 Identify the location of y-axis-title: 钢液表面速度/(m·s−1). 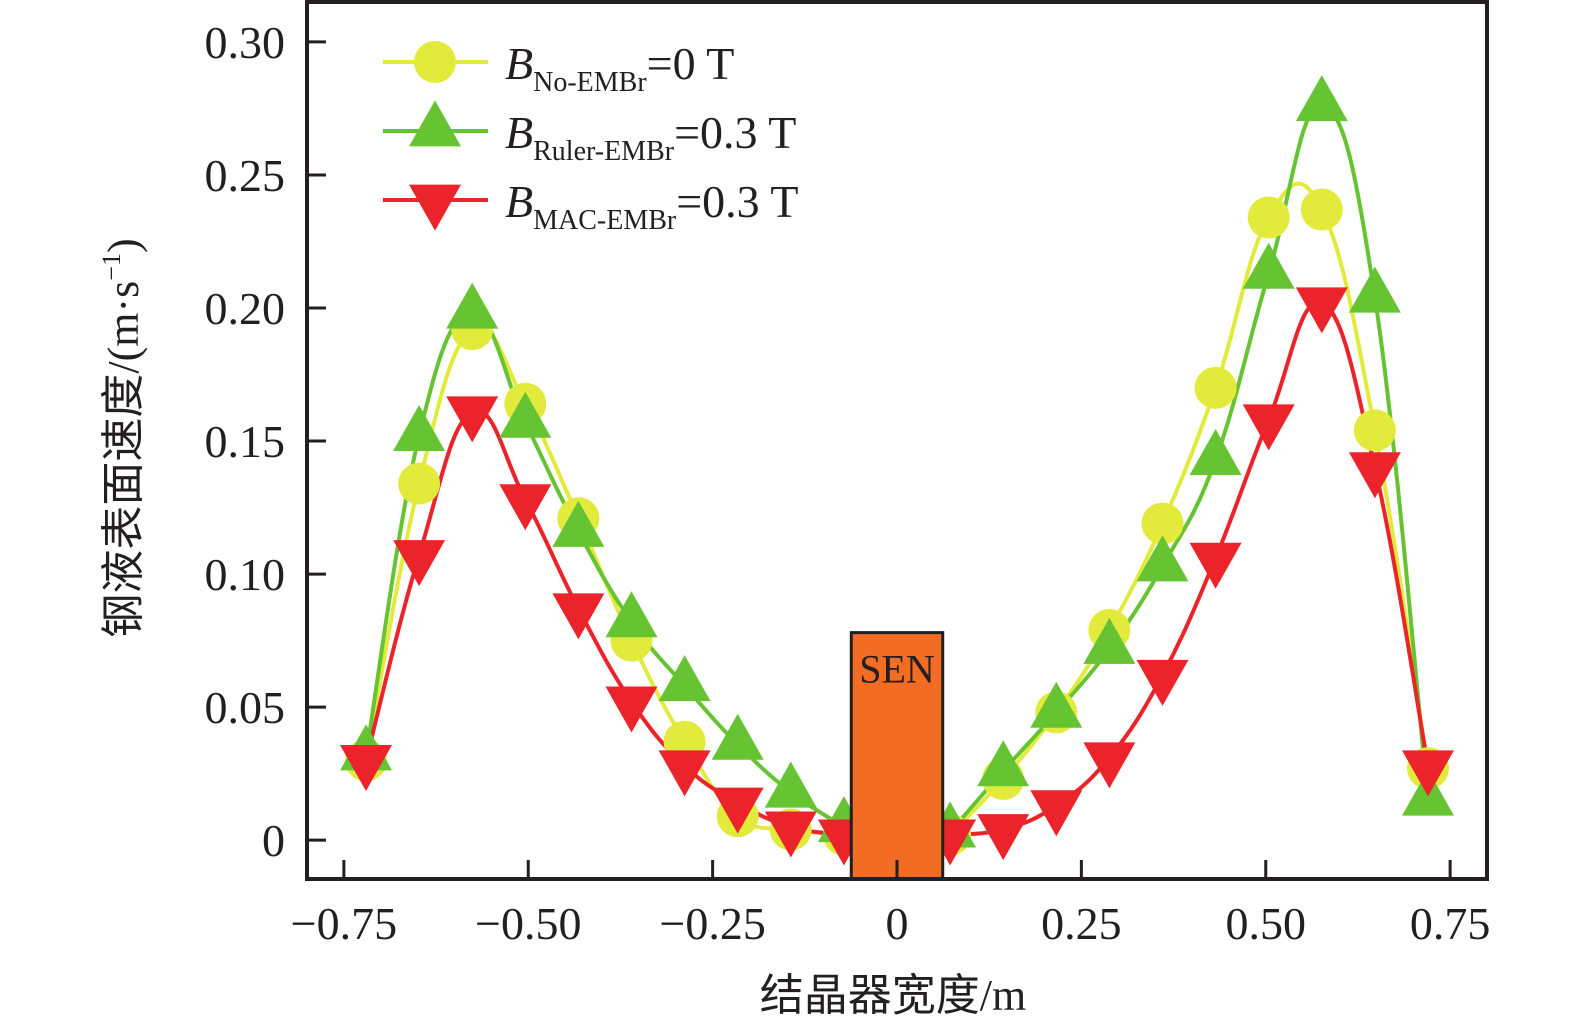
(122, 437).